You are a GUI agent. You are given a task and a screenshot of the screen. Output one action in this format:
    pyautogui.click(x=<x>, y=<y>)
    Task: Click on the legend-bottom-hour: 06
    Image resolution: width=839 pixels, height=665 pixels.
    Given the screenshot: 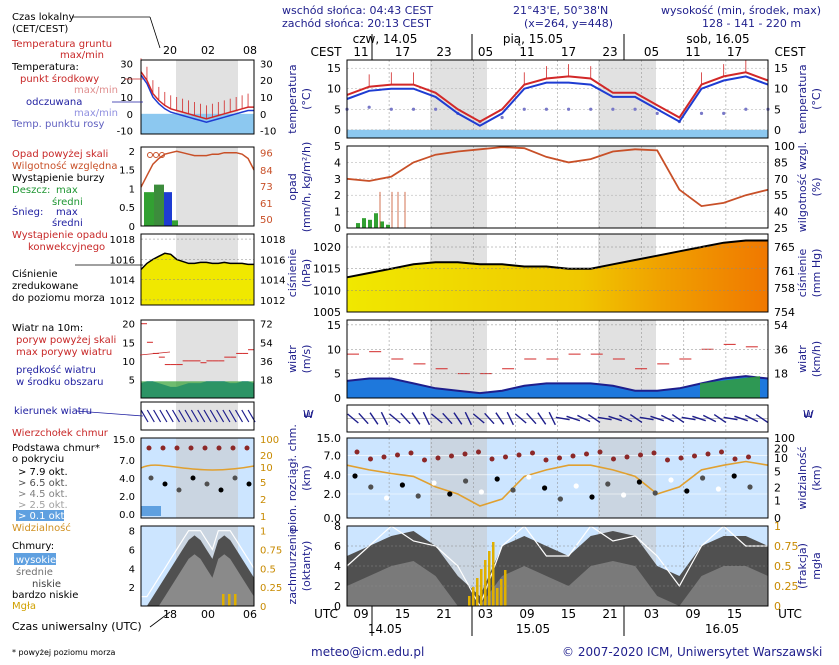 What is the action you would take?
    pyautogui.click(x=250, y=614)
    